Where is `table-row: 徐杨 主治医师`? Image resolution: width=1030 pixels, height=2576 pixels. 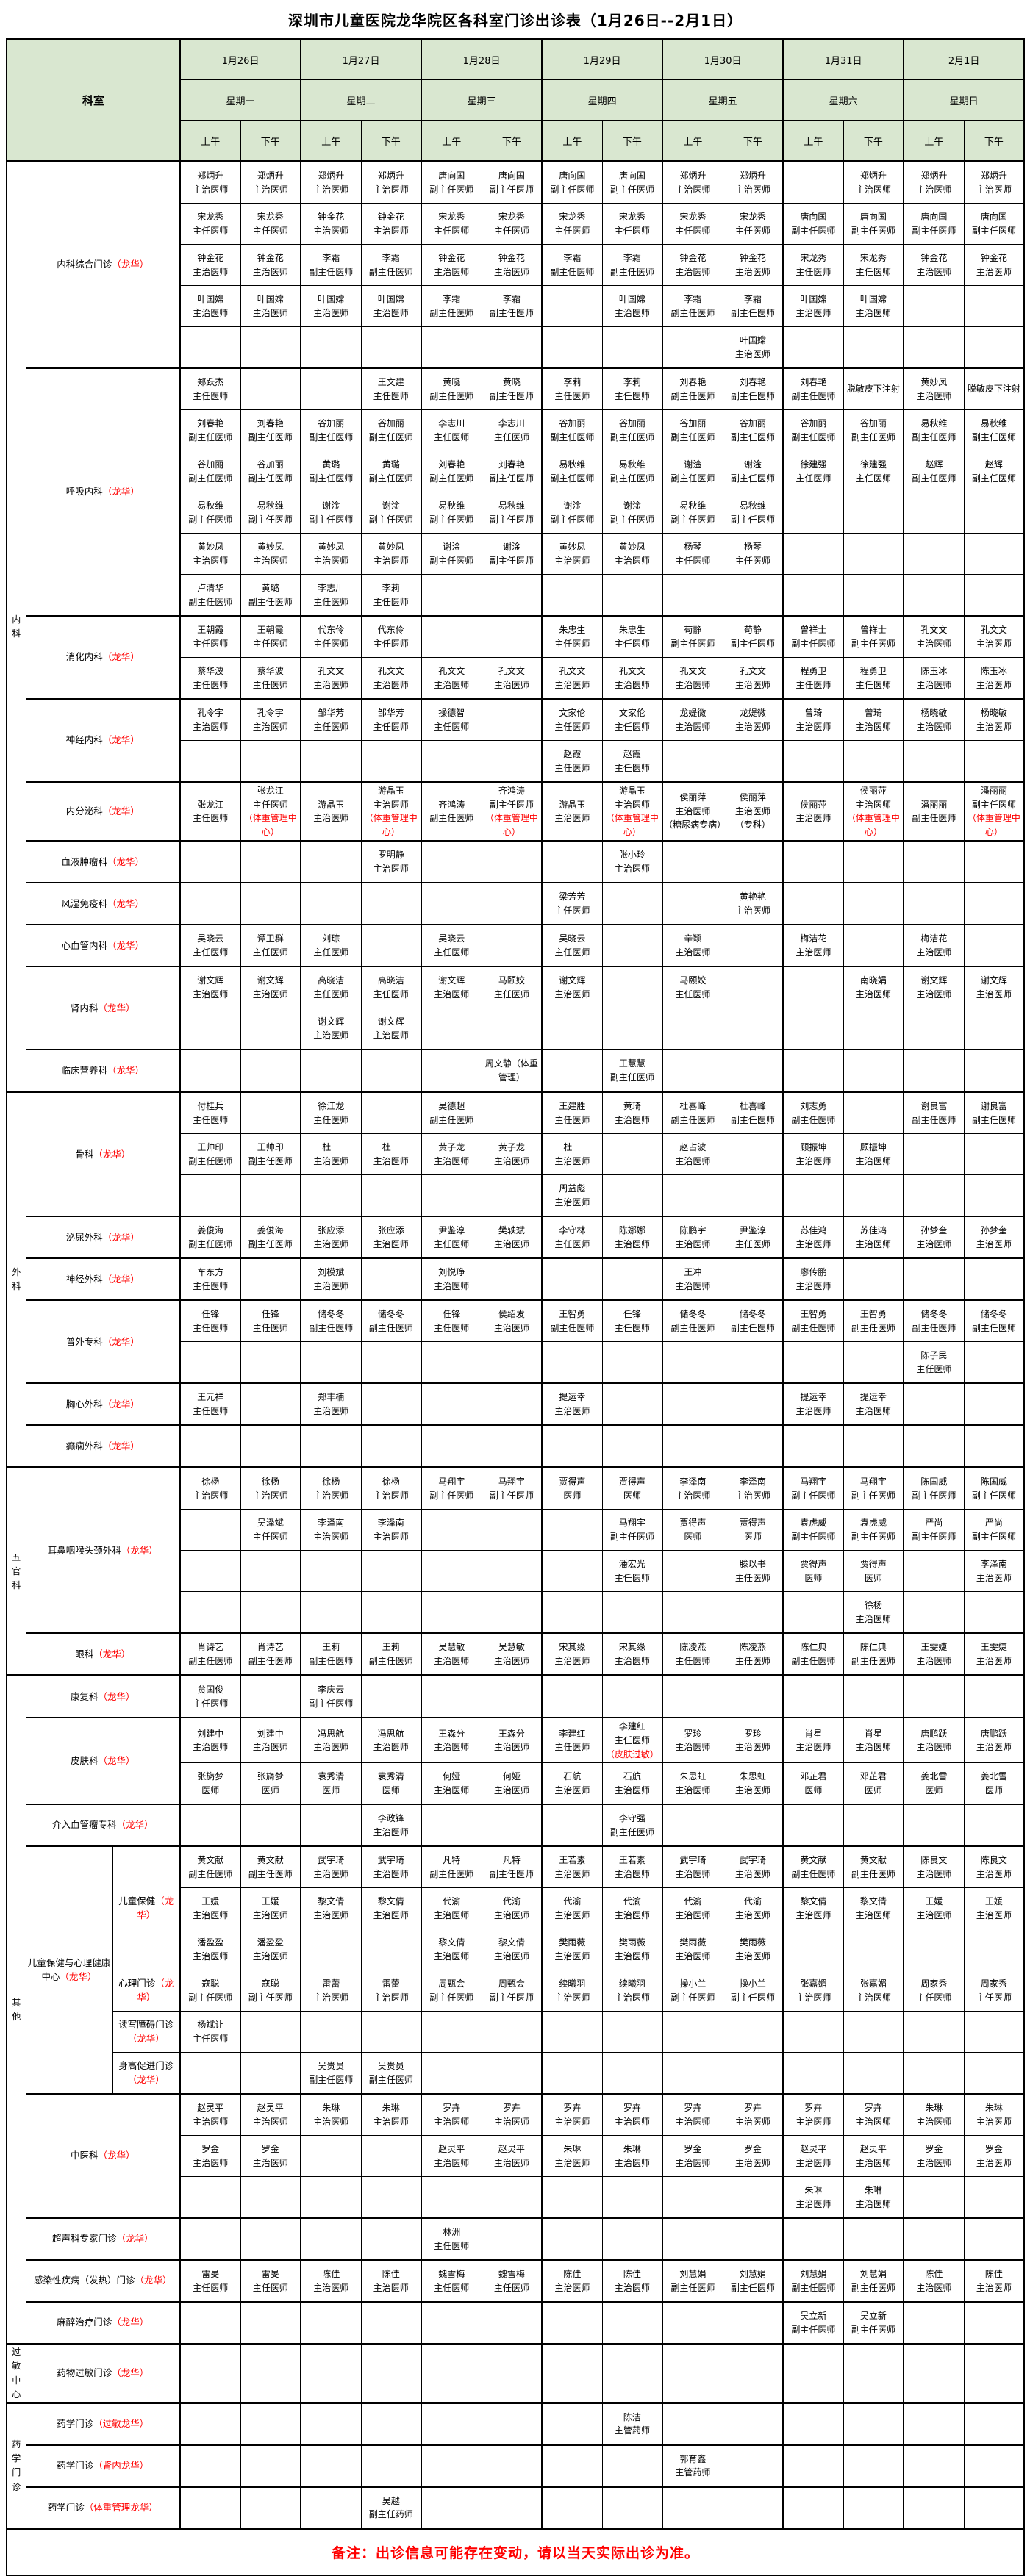 table-row: 徐杨 主治医师 is located at coordinates (516, 1612).